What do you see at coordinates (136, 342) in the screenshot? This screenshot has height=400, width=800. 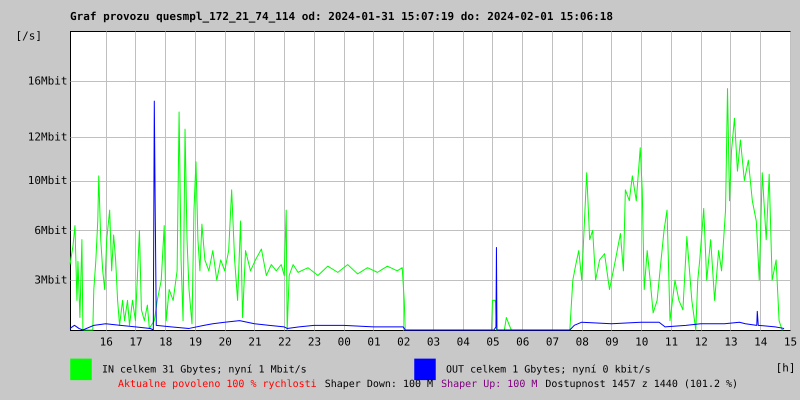 I see `x-tick-label: 17` at bounding box center [136, 342].